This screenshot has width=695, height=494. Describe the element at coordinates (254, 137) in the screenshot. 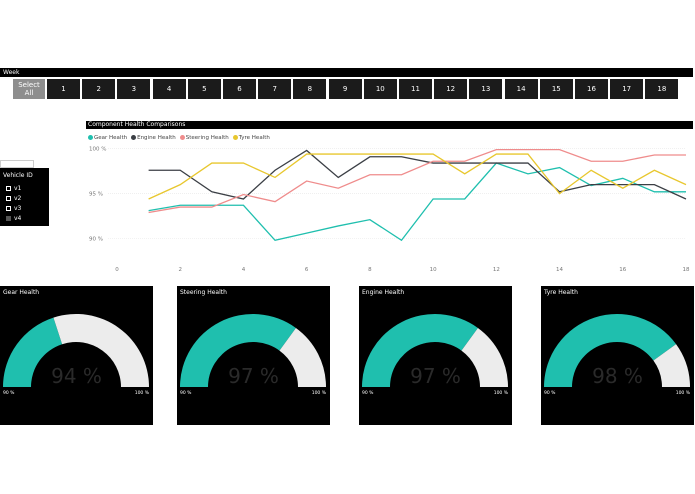

I see `legend-label: Tyre Health` at that location.